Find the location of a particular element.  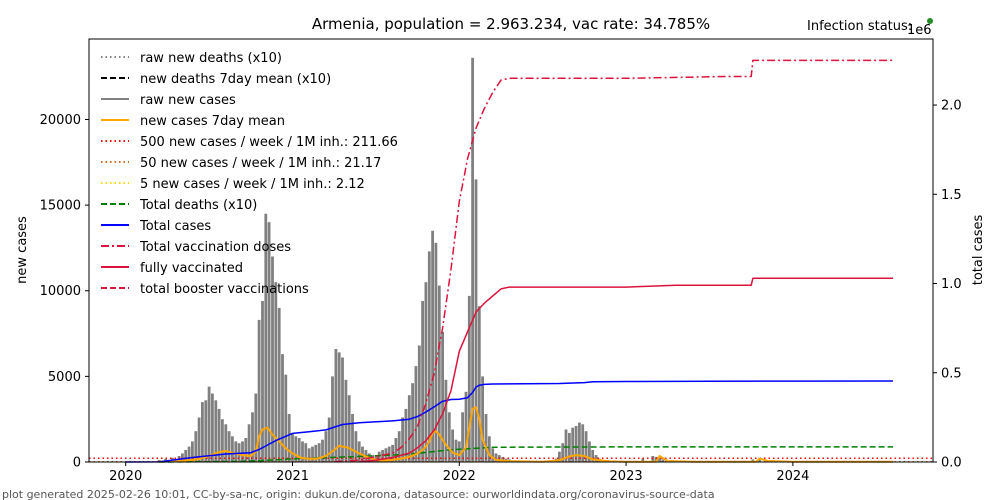

y-left-tick-label: 10000 is located at coordinates (60, 291).